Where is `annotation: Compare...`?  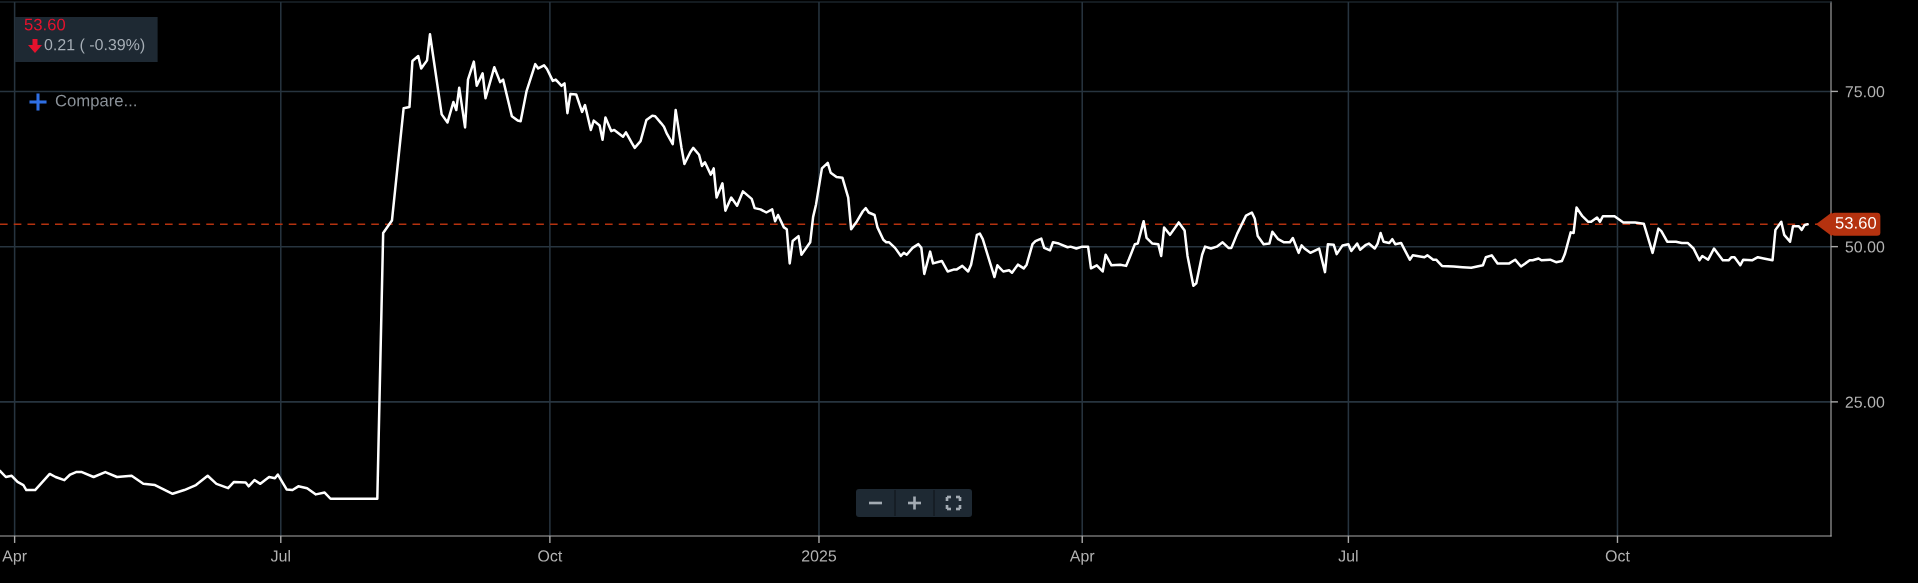 annotation: Compare... is located at coordinates (95, 102).